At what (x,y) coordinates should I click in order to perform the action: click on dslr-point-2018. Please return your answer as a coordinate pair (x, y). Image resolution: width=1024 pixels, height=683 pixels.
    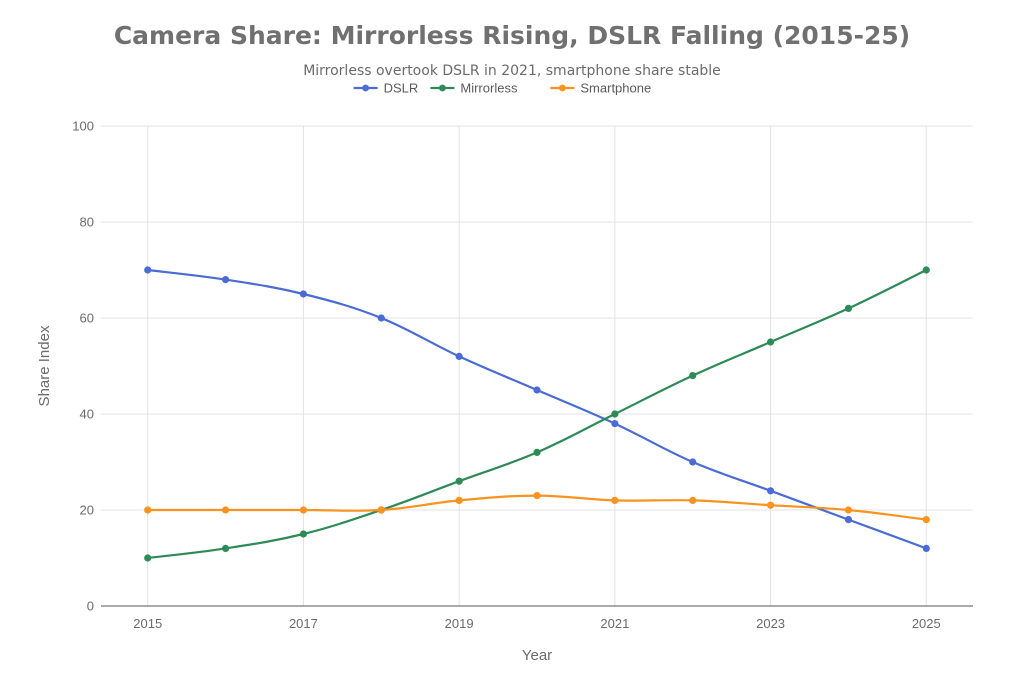
    Looking at the image, I should click on (381, 318).